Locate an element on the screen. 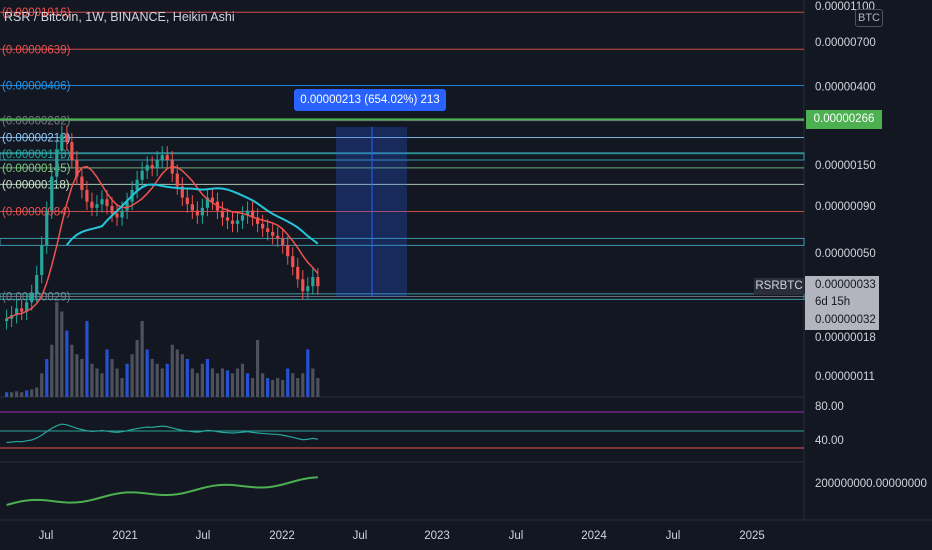 Image resolution: width=932 pixels, height=550 pixels. price-tick-label: 0.00000018 is located at coordinates (845, 338).